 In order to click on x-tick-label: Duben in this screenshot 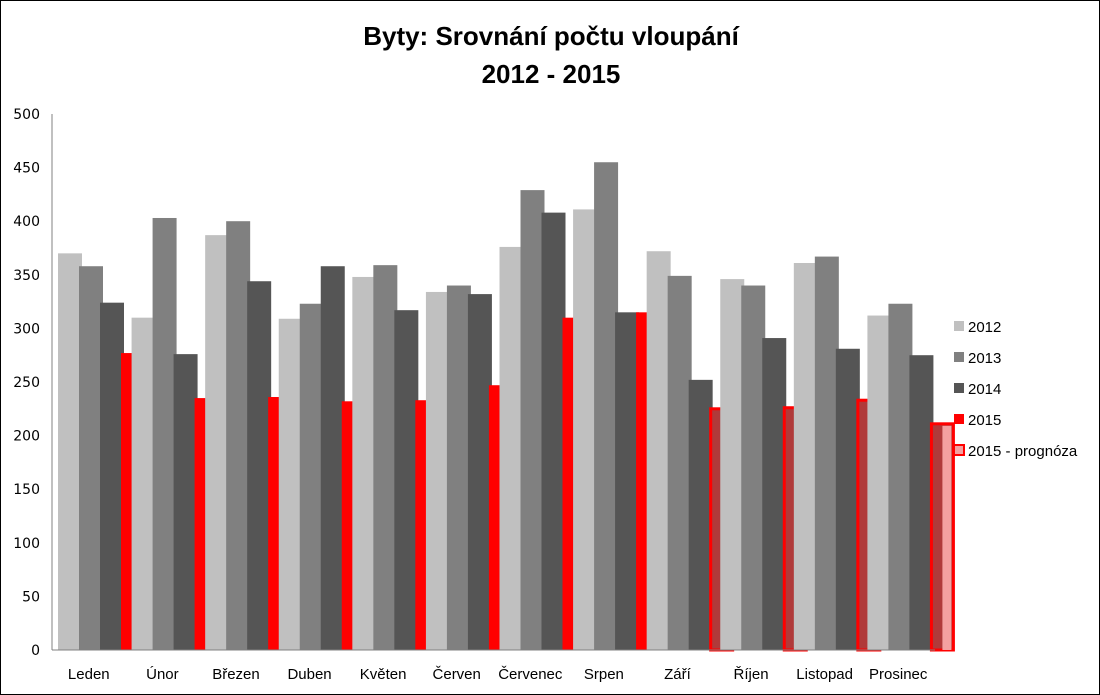, I will do `click(309, 674)`.